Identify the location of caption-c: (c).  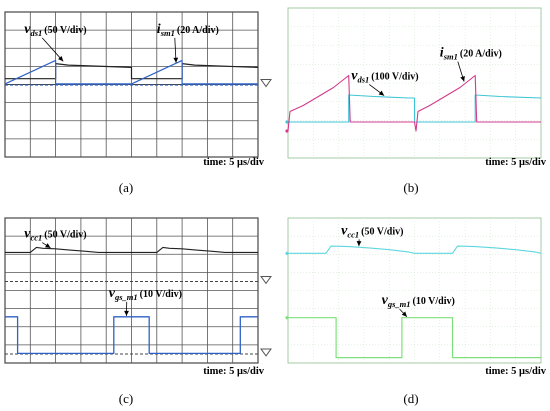
(126, 398).